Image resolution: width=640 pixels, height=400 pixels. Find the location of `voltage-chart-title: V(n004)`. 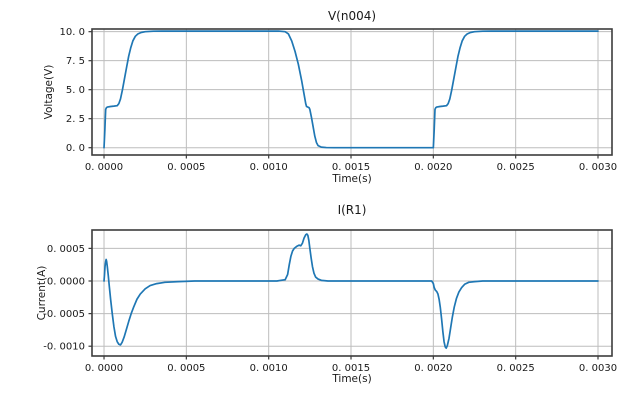

voltage-chart-title: V(n004) is located at coordinates (352, 16).